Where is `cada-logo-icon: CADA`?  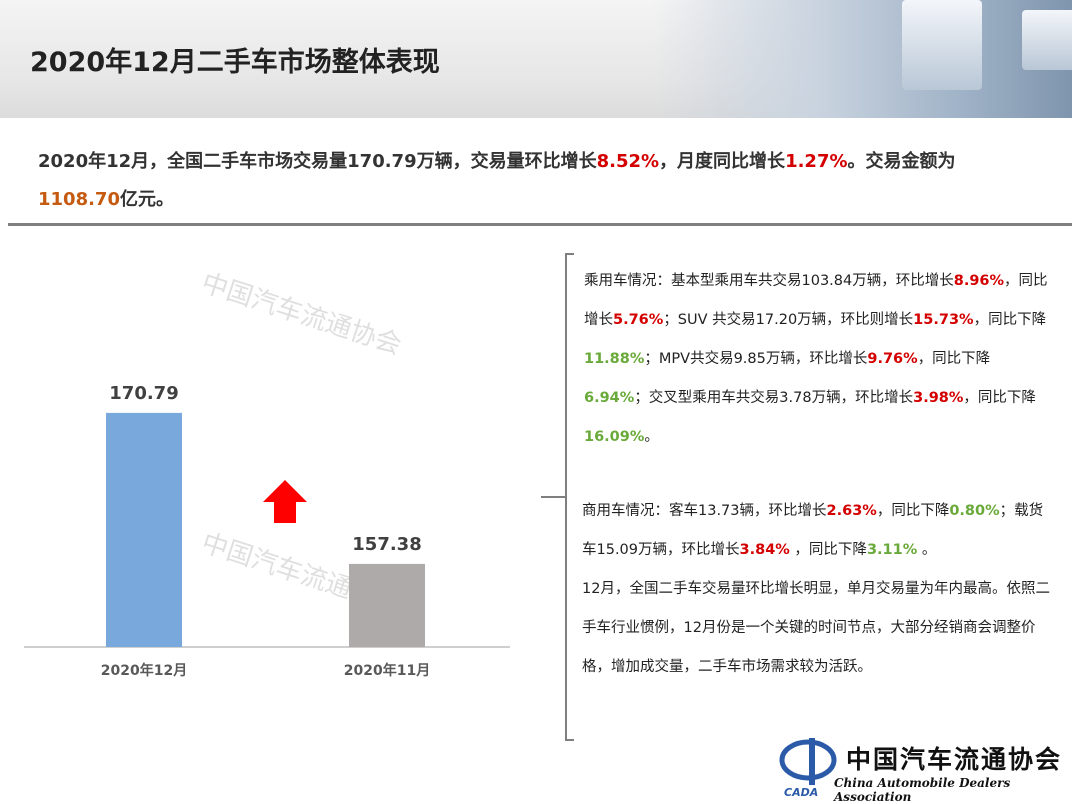 cada-logo-icon: CADA is located at coordinates (808, 768).